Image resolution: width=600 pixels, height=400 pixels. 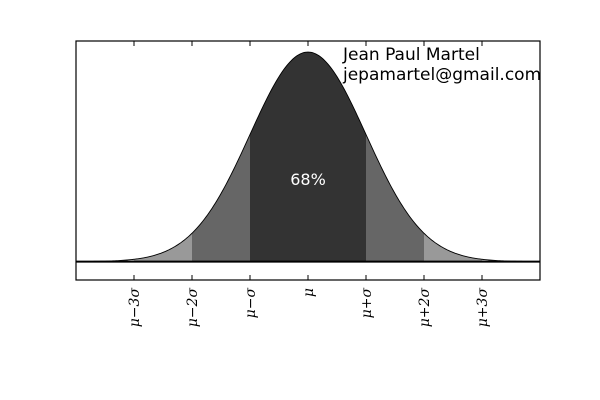 What do you see at coordinates (135, 308) in the screenshot?
I see `tick-label-0: μ−3σ` at bounding box center [135, 308].